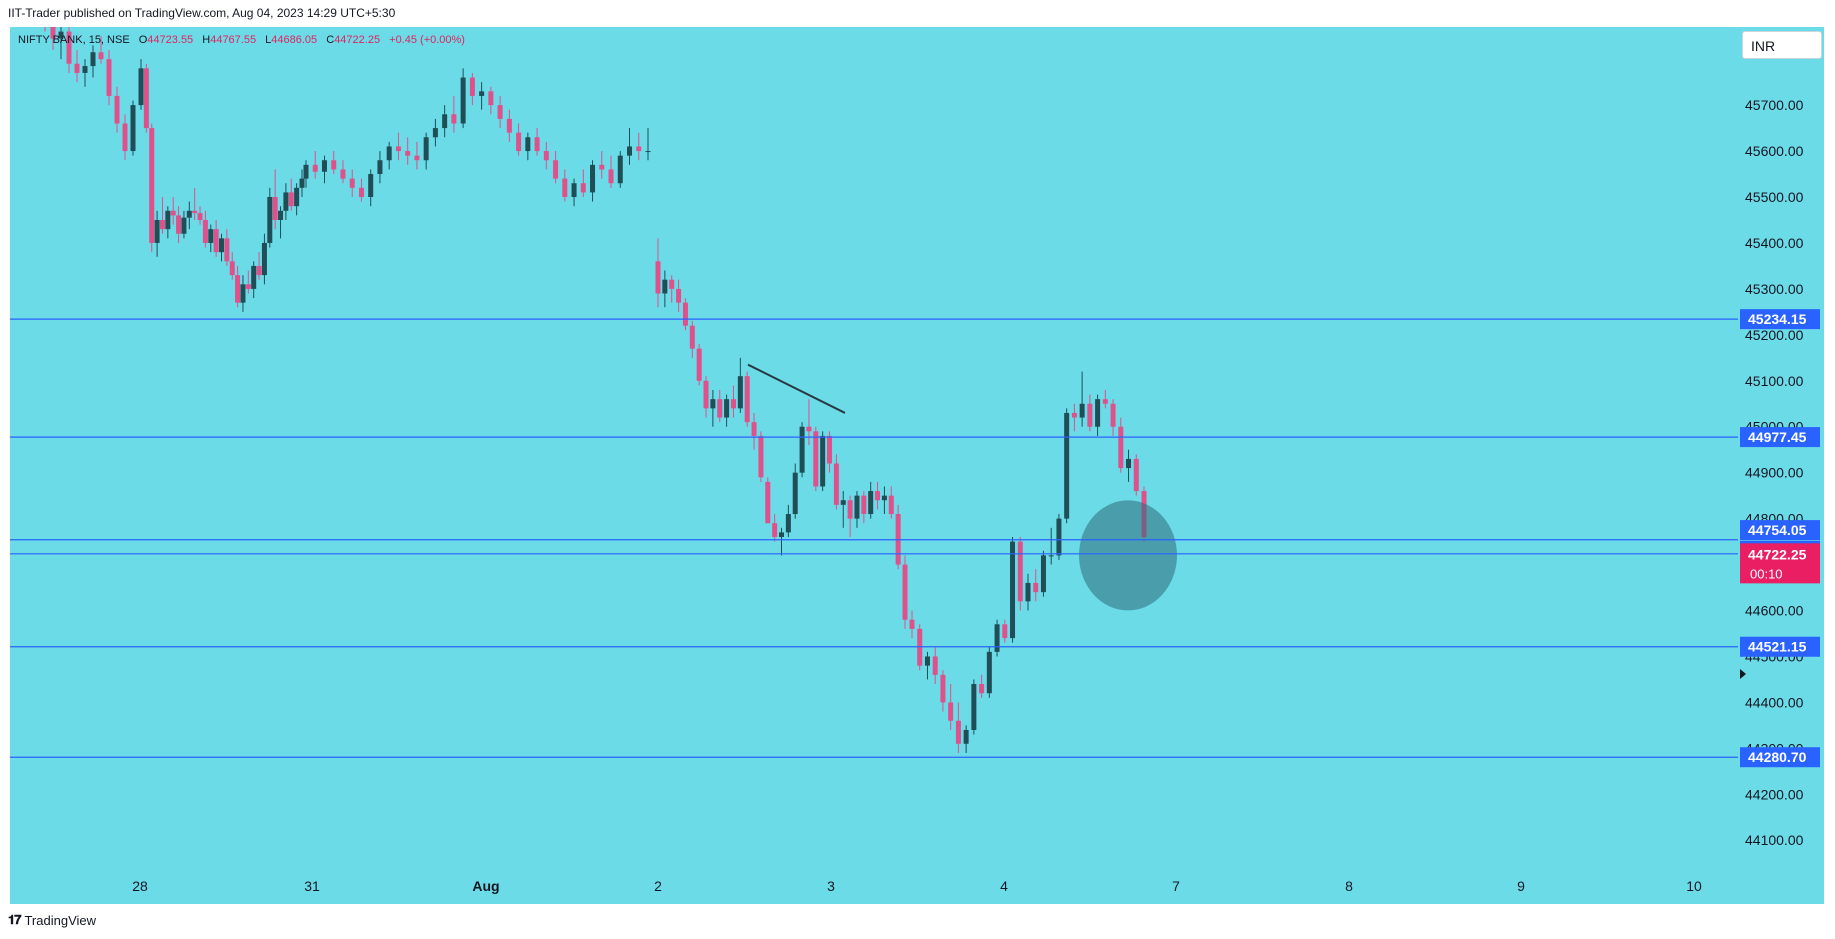  What do you see at coordinates (1128, 555) in the screenshot?
I see `highlight-circle` at bounding box center [1128, 555].